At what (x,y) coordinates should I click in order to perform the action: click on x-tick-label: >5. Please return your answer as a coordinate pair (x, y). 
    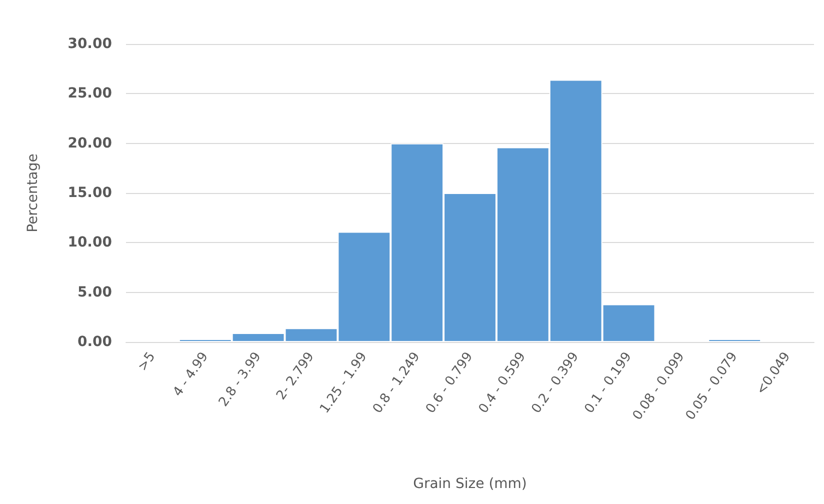
    Looking at the image, I should click on (147, 362).